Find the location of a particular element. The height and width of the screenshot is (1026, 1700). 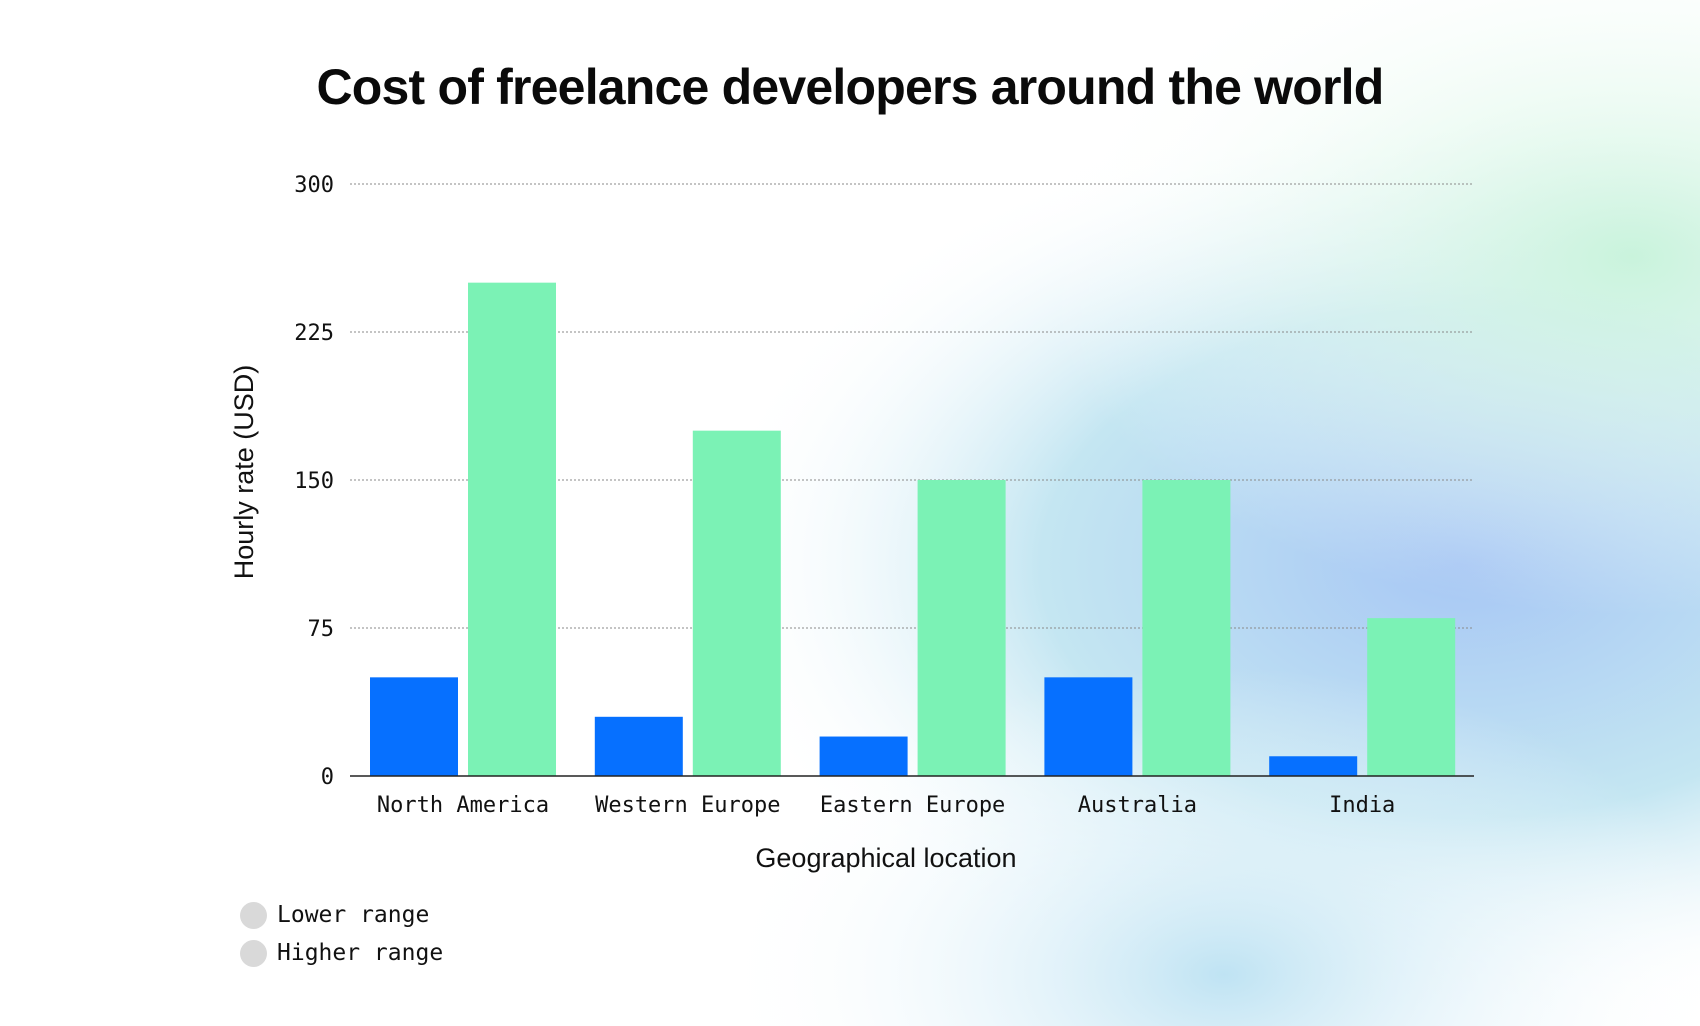

y-tick-label: 0 is located at coordinates (327, 777).